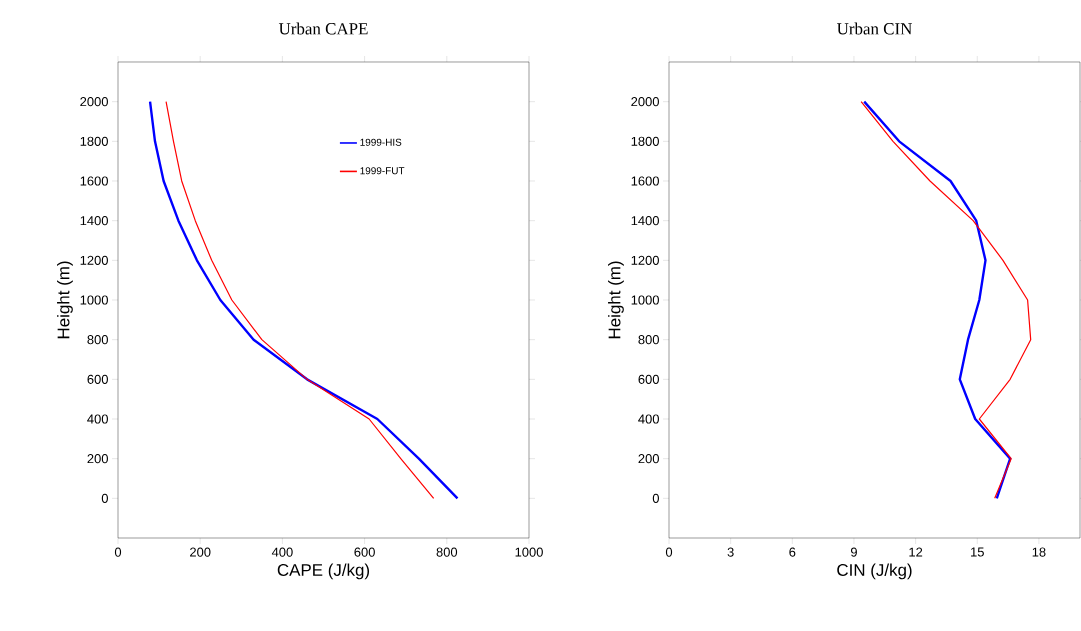 This screenshot has height=631, width=1081. I want to click on chart-title: Urban CAPE, so click(323, 28).